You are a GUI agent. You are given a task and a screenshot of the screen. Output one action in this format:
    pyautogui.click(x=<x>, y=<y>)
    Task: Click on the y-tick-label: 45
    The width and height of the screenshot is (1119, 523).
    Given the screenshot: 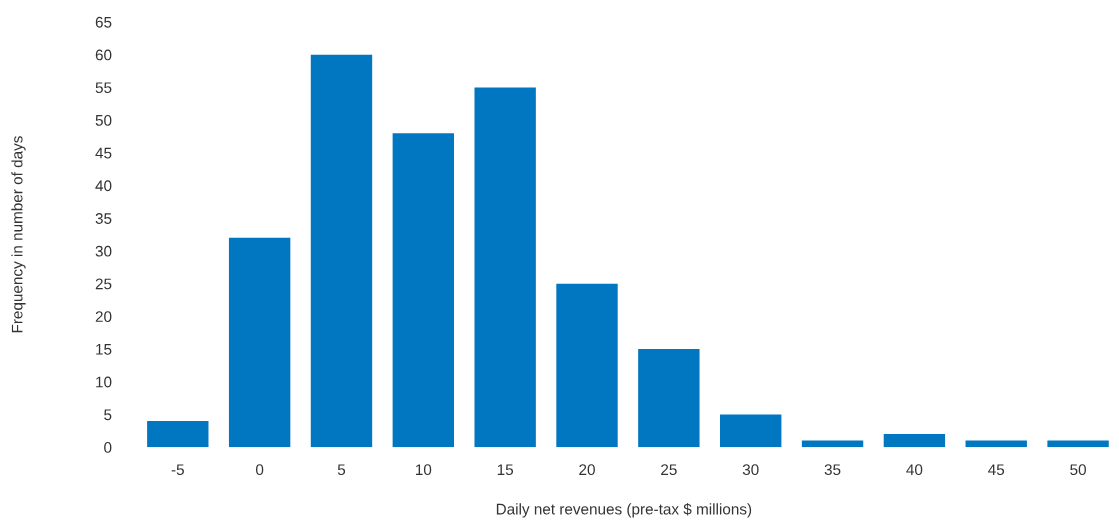 What is the action you would take?
    pyautogui.click(x=103, y=153)
    